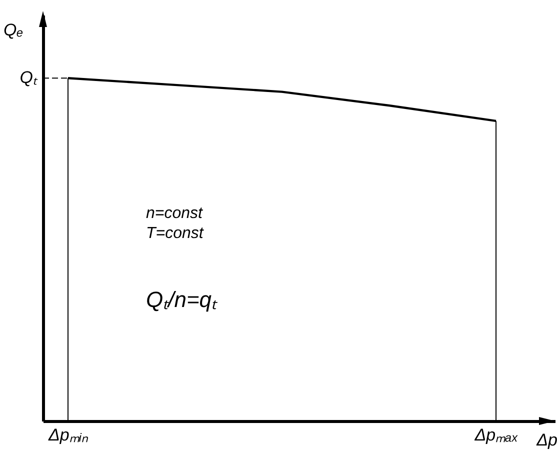 The image size is (557, 455). I want to click on annotation: Qₜ/n=qₜ, so click(182, 299).